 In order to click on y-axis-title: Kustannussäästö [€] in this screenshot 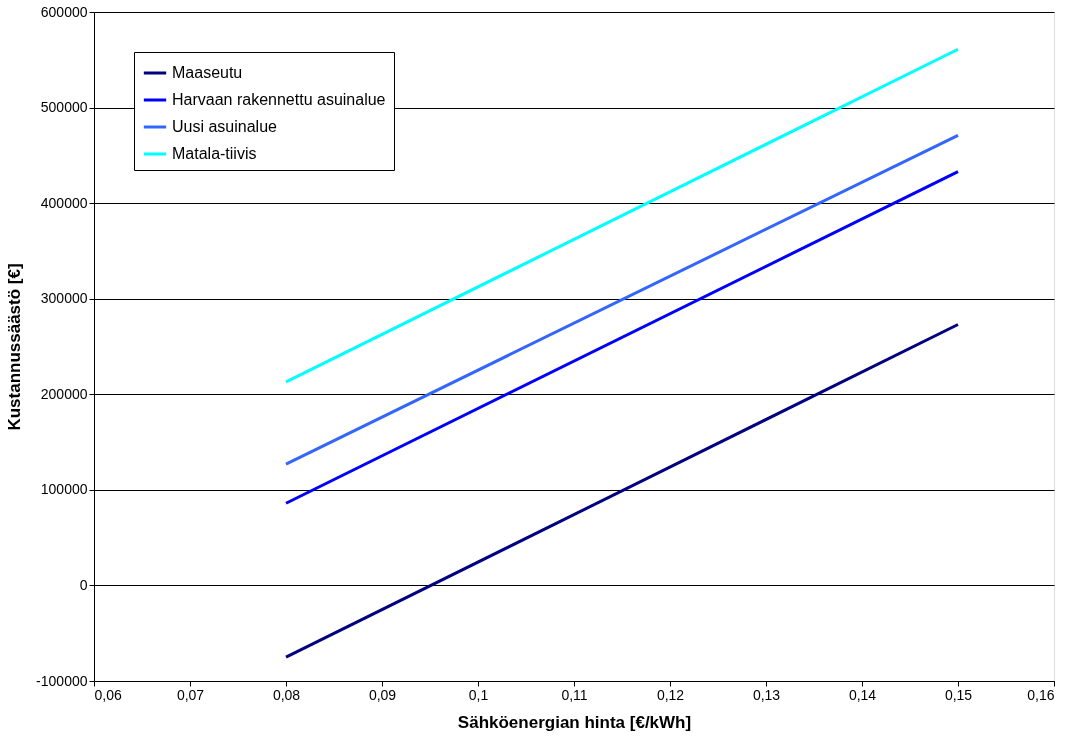, I will do `click(15, 347)`.